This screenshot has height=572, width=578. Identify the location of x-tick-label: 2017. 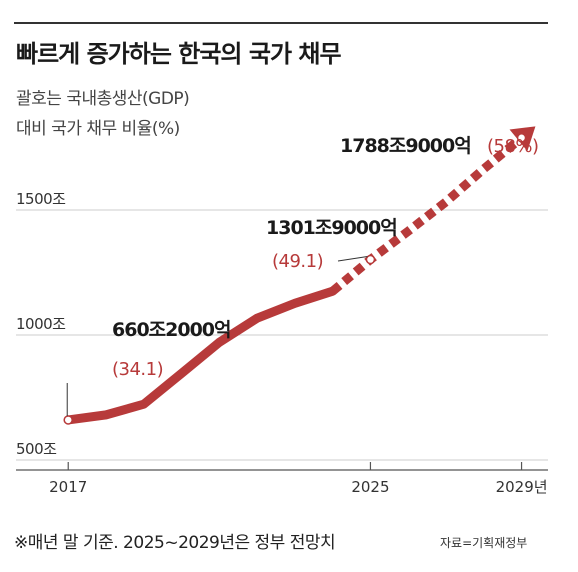
(68, 487).